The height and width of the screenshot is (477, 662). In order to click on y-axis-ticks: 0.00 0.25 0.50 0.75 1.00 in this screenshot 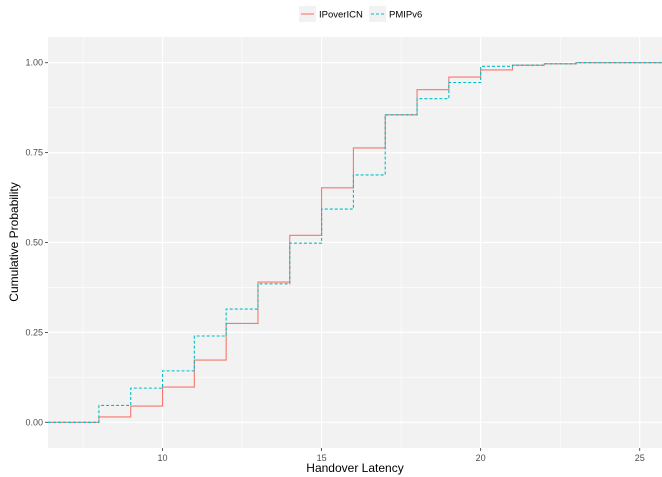, I will do `click(36, 242)`.